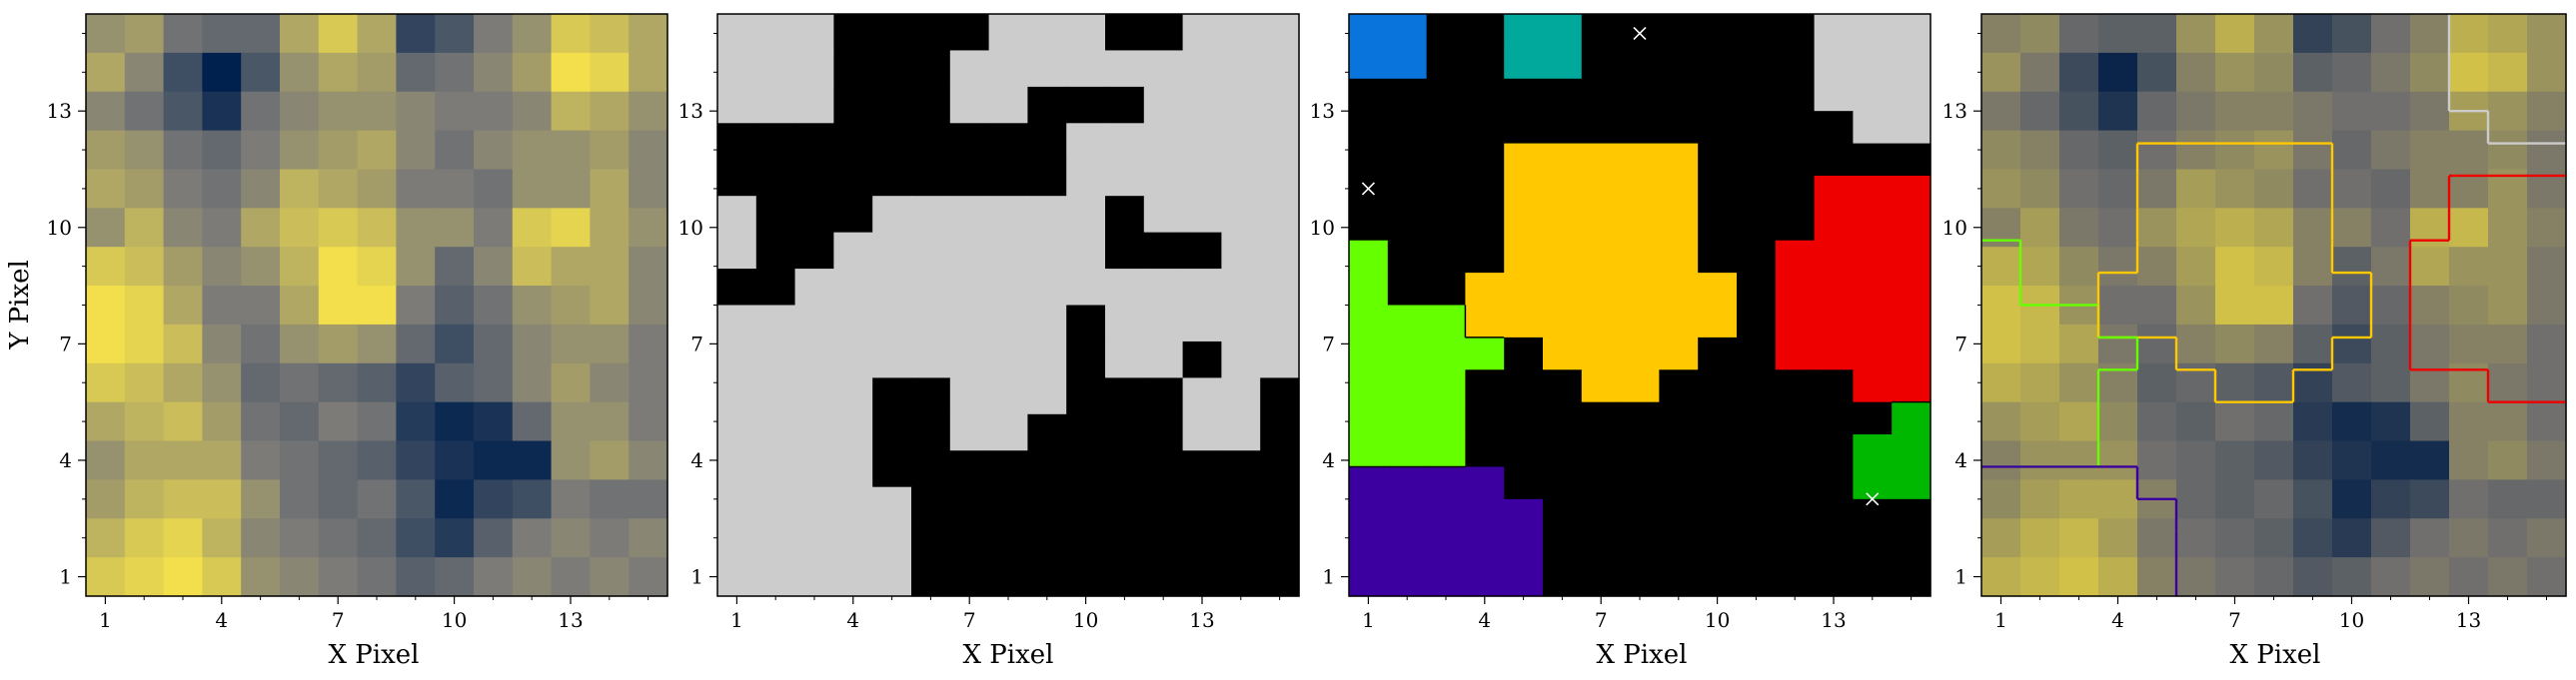  I want to click on x-tick-label: 10, so click(1717, 620).